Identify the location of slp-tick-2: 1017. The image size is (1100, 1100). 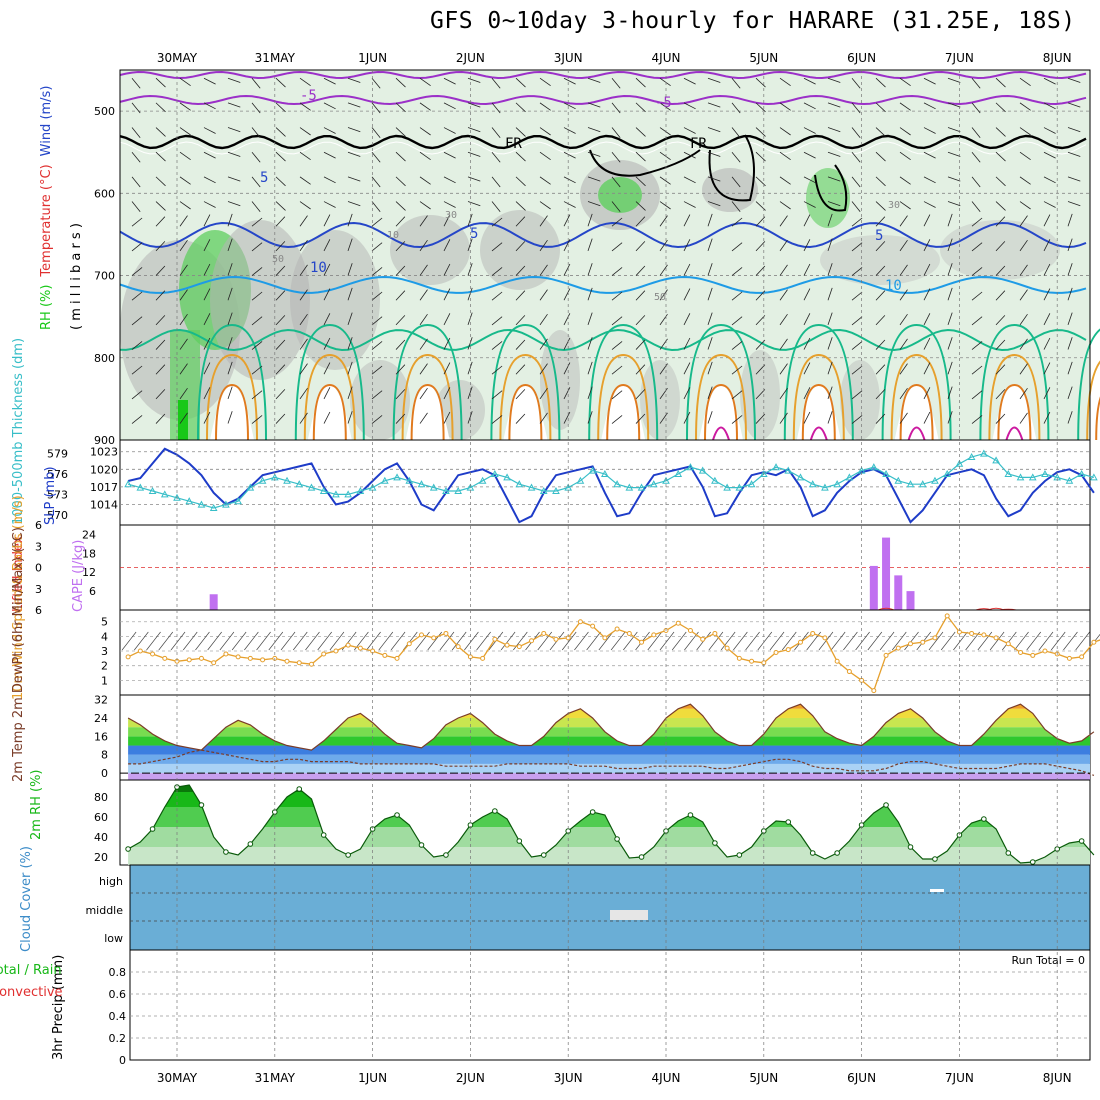
(104, 487).